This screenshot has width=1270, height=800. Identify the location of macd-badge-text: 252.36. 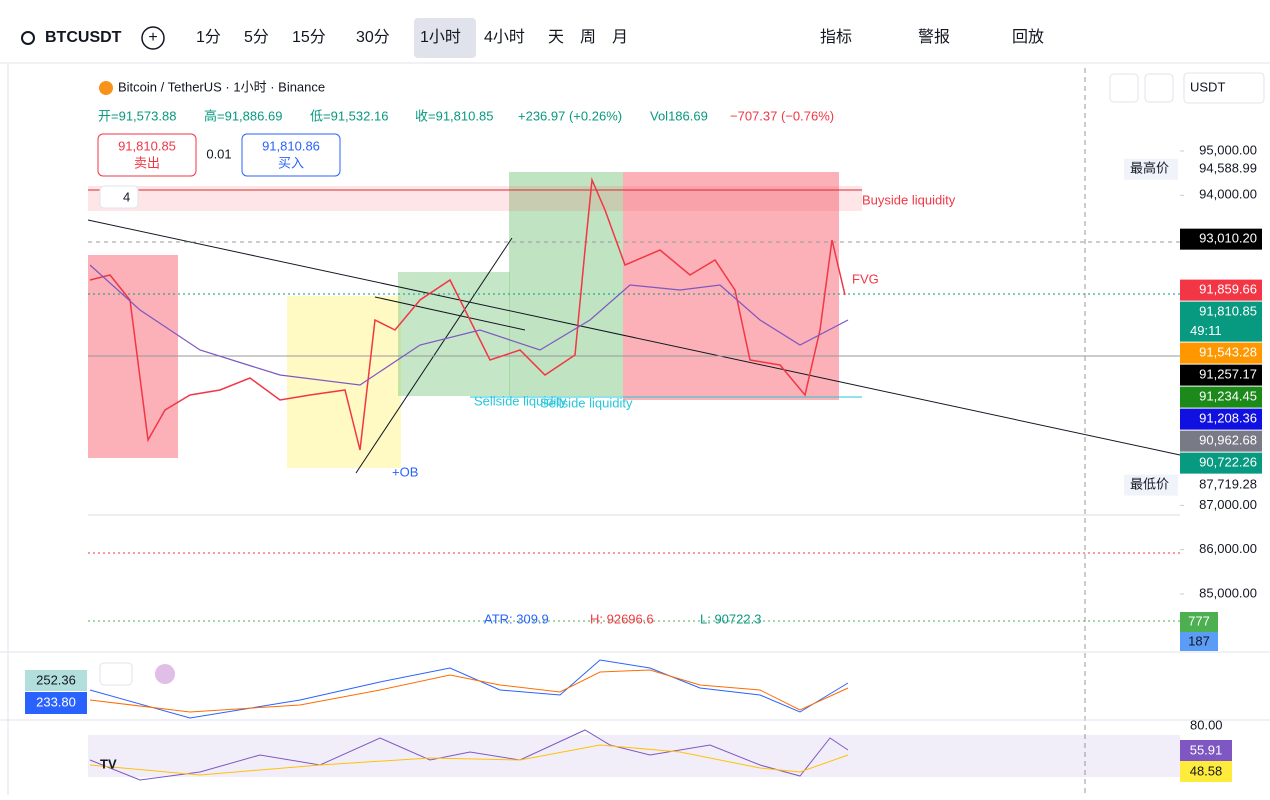
(56, 679).